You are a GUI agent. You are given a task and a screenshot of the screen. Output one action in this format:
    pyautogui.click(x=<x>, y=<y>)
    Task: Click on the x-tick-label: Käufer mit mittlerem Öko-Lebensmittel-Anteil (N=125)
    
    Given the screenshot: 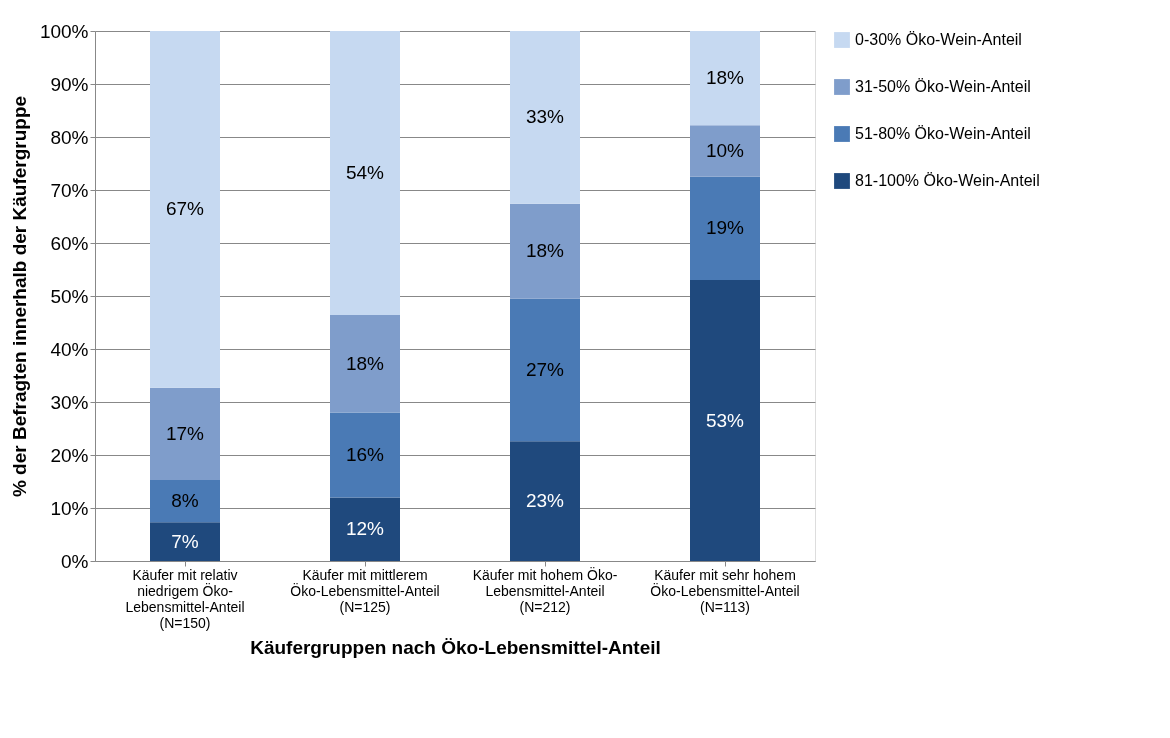 What is the action you would take?
    pyautogui.click(x=365, y=590)
    